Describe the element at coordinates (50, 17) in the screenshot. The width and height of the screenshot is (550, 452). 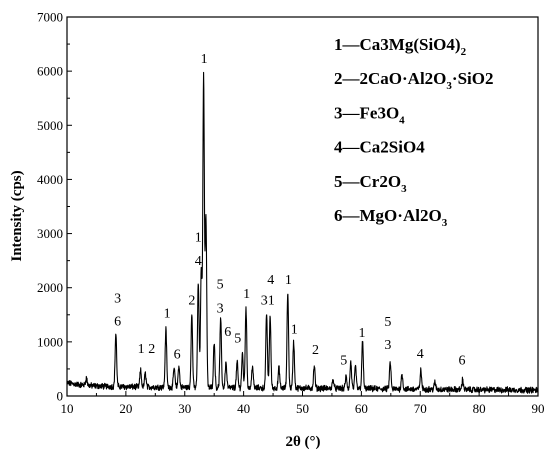
I see `y-tick-label: 7000` at that location.